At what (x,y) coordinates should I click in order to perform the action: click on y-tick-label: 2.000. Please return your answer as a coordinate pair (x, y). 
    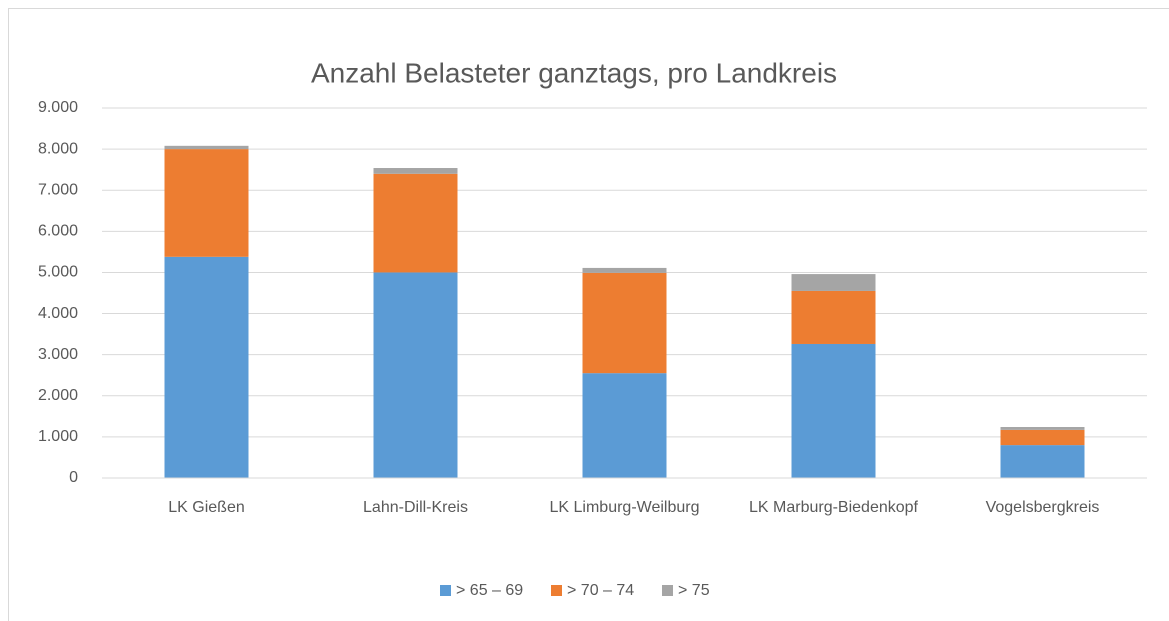
    Looking at the image, I should click on (58, 395).